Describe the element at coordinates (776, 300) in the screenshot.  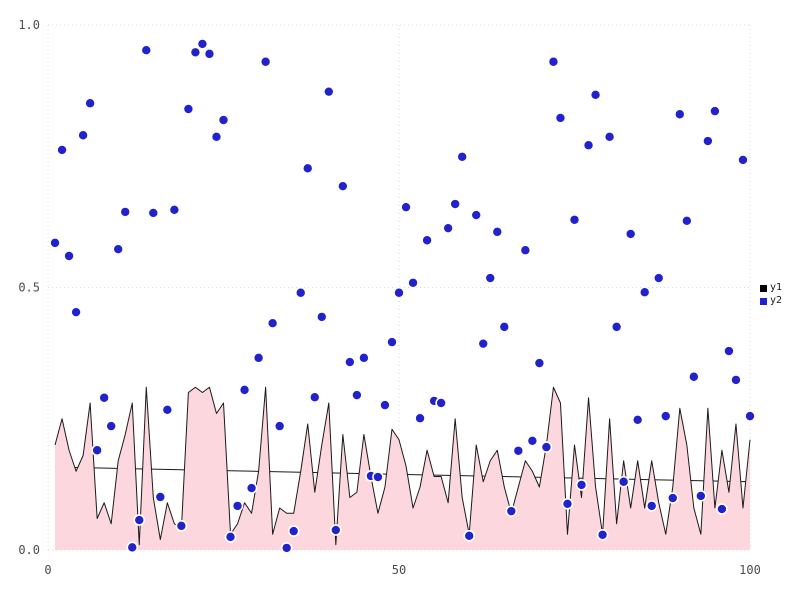
I see `legend-label-y2: y2` at that location.